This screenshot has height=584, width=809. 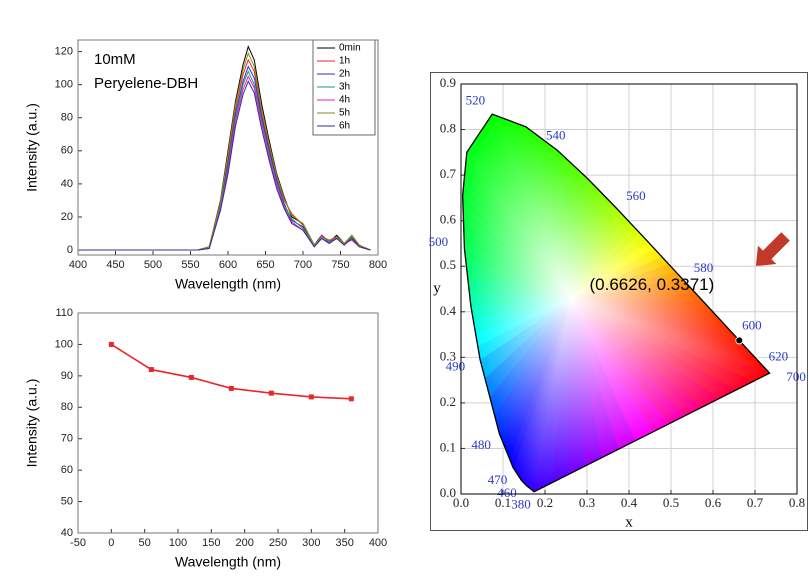 What do you see at coordinates (64, 51) in the screenshot?
I see `y-tick-label: 120` at bounding box center [64, 51].